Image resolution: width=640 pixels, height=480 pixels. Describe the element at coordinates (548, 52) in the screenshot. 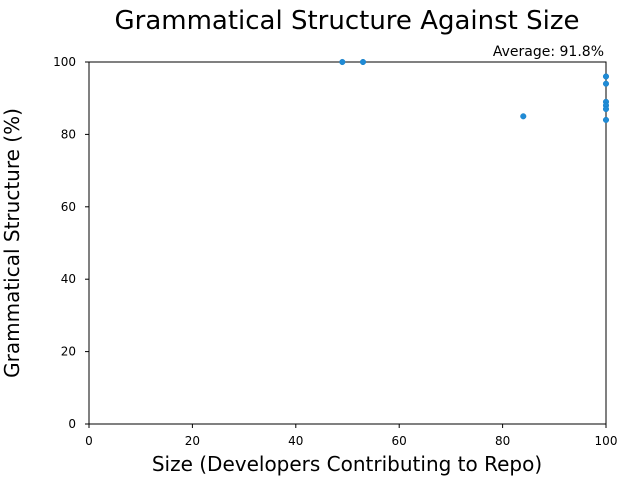

I see `average-annotation: Average: 91.8%` at that location.